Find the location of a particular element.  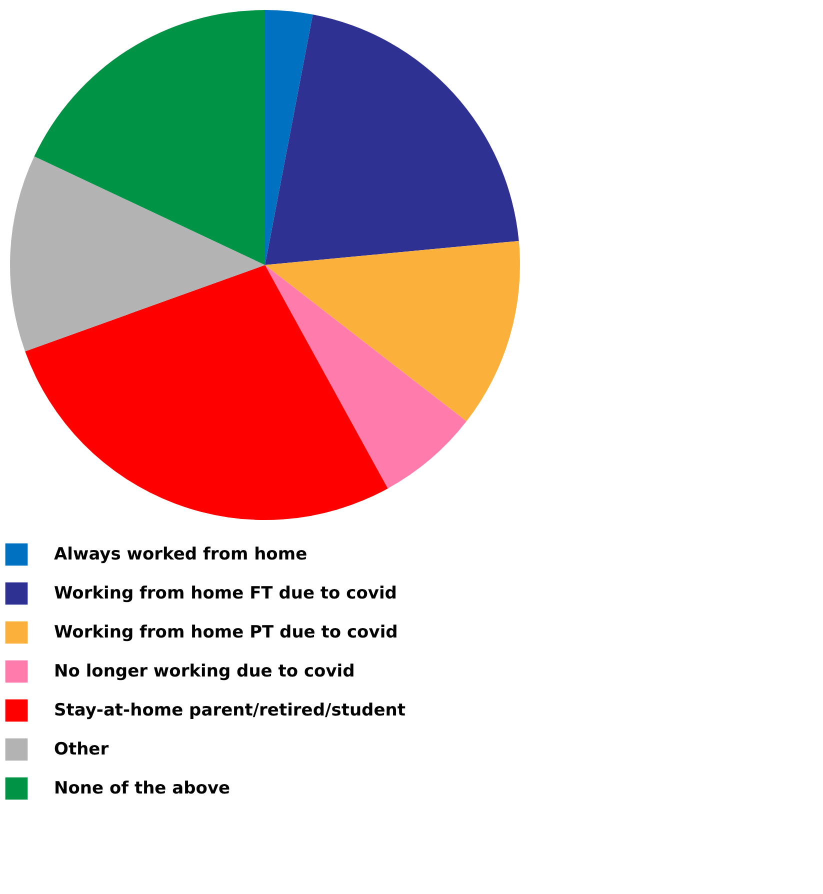

legend-label: Working from home FT due to covid is located at coordinates (225, 594).